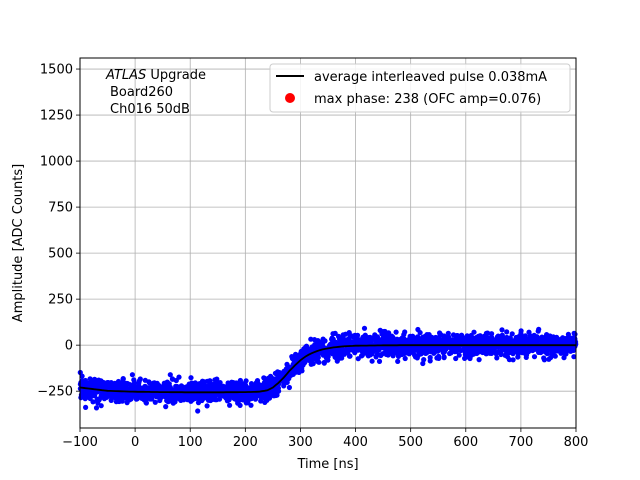 The width and height of the screenshot is (640, 480). I want to click on x-tick-label: 100, so click(190, 442).